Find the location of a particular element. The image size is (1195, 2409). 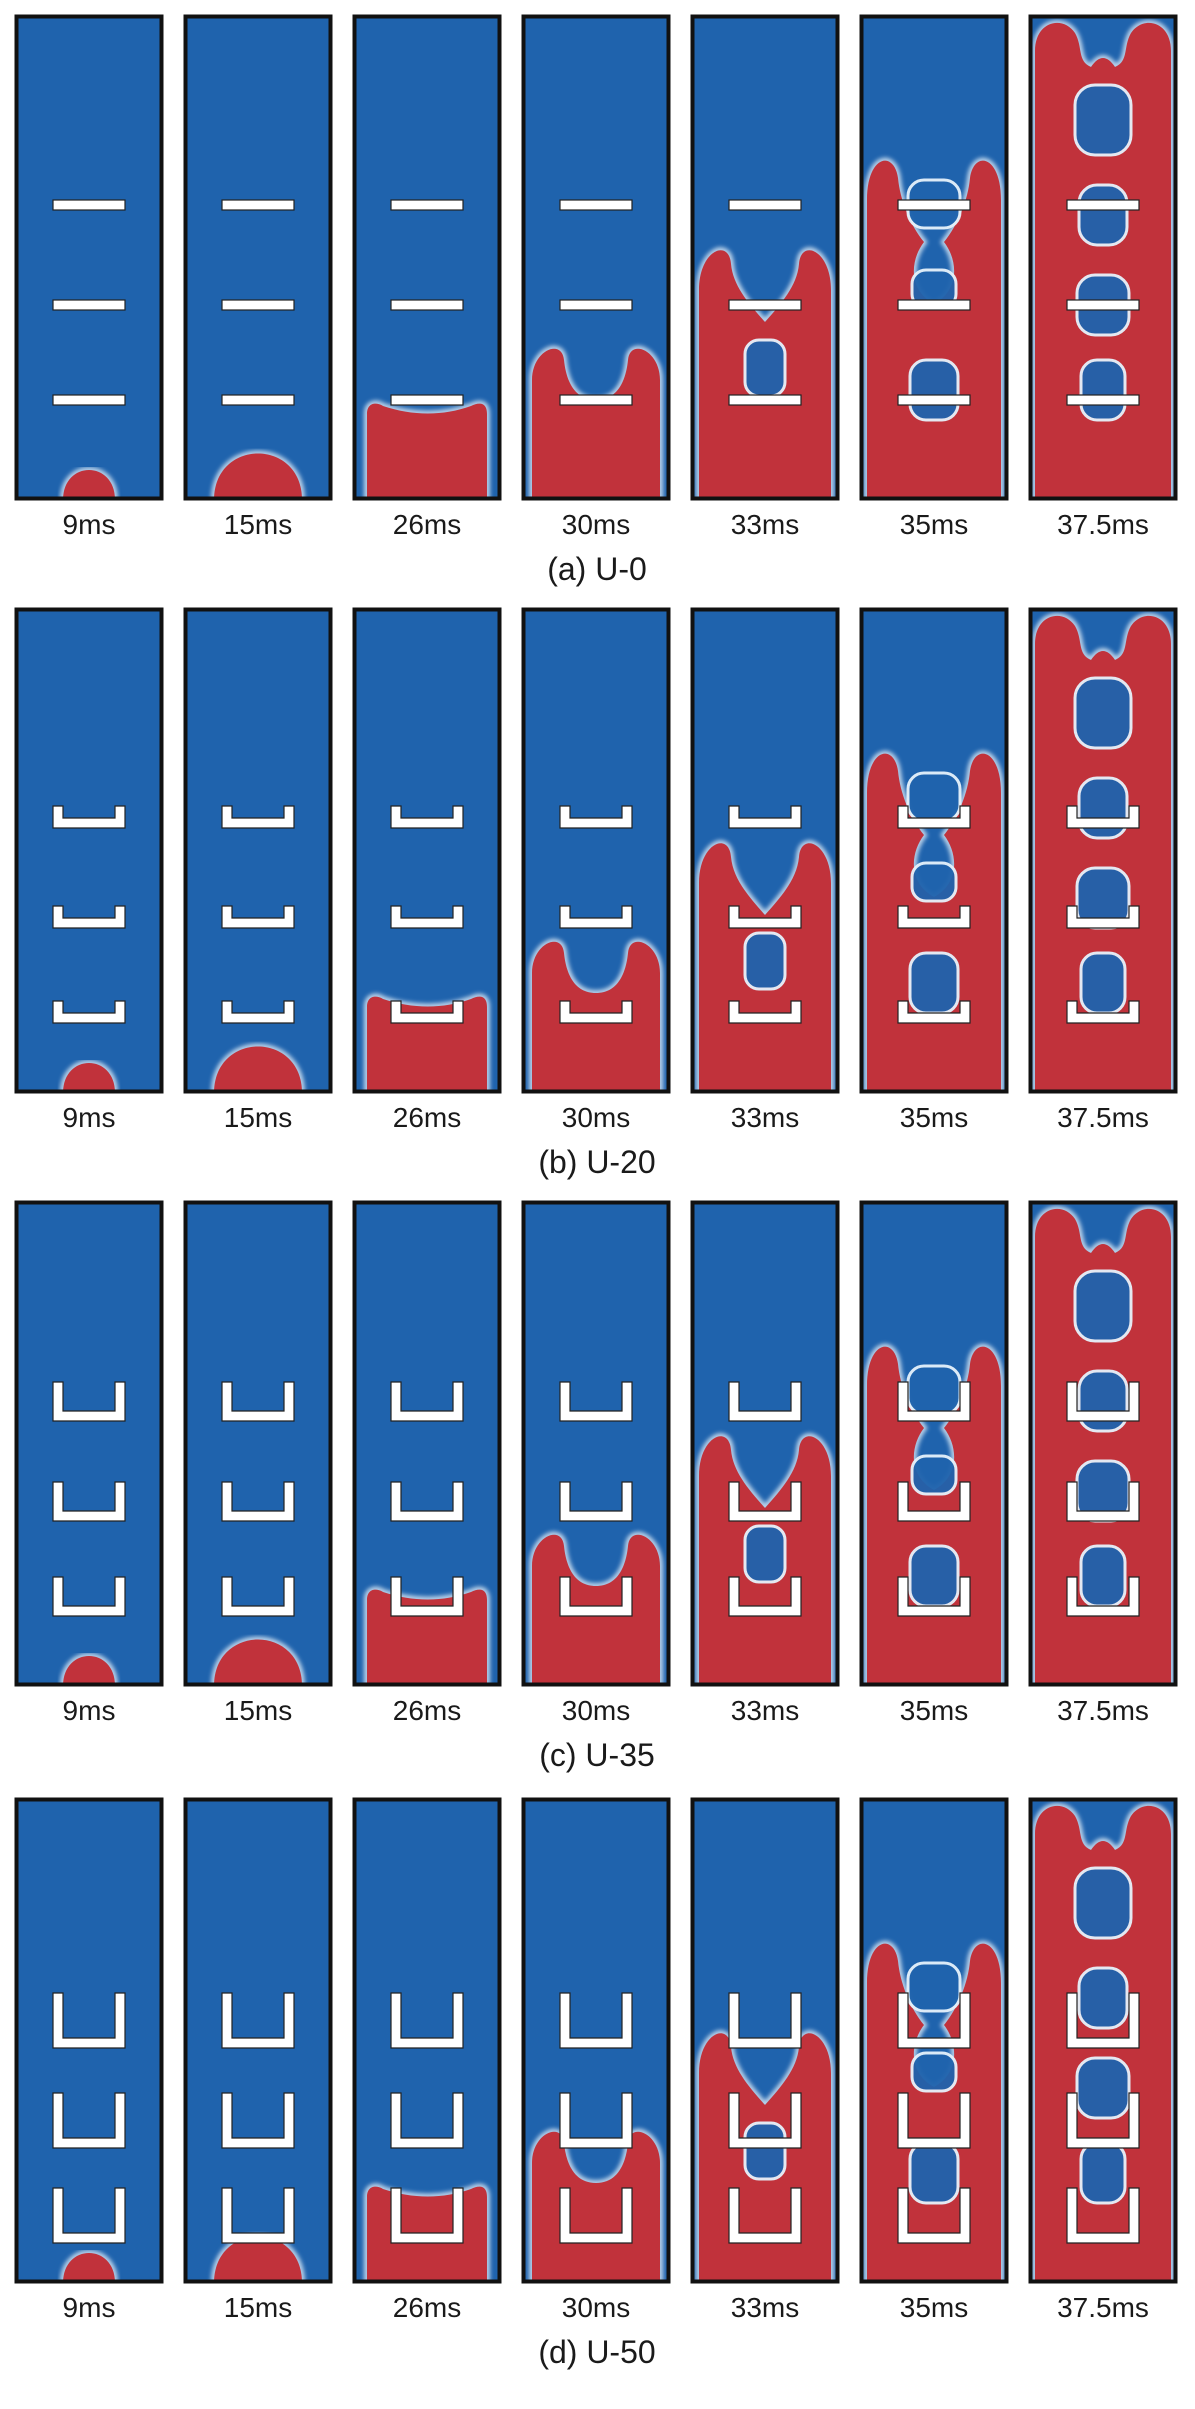

time-label: 35ms is located at coordinates (934, 2307).